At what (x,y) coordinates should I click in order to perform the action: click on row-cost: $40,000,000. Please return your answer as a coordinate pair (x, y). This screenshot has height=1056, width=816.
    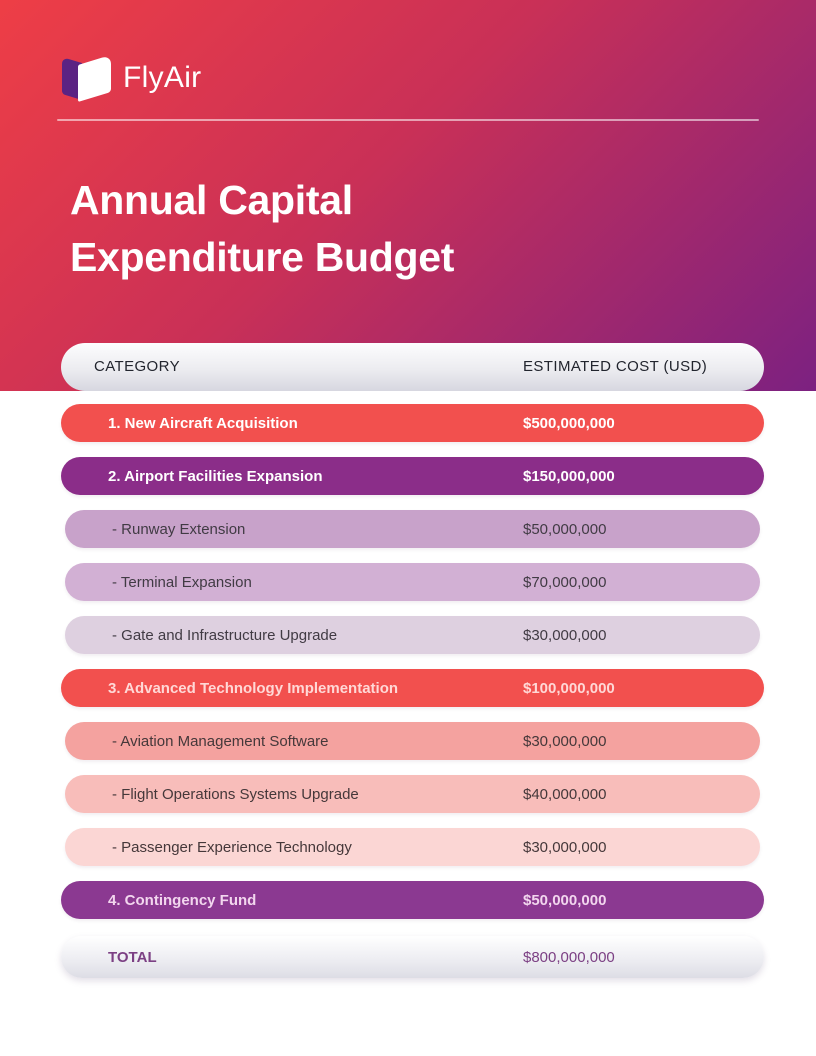
    Looking at the image, I should click on (565, 794).